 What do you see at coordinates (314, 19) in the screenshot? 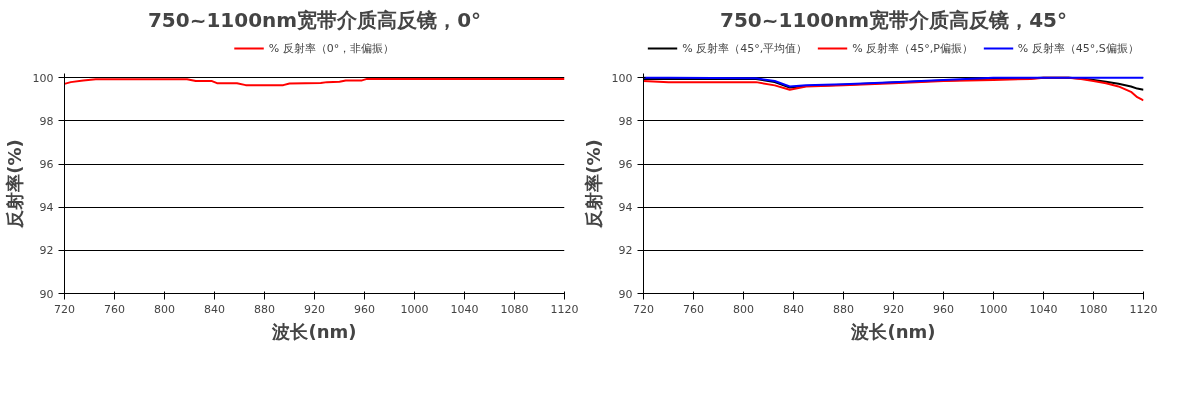
I see `chart-title: 750~1100nm宽带介质高反镜，0°` at bounding box center [314, 19].